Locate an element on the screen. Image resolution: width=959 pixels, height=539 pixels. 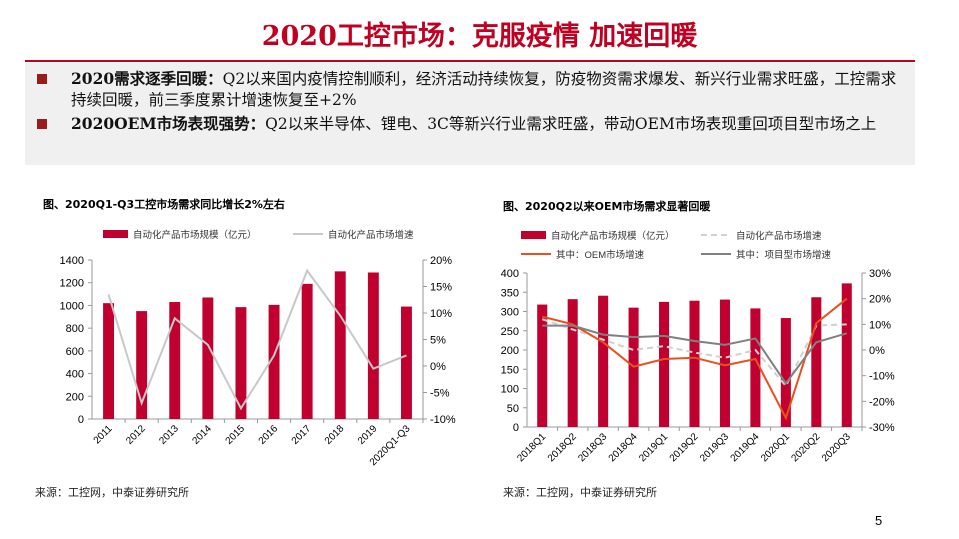
left-tick-label: 1000 is located at coordinates (72, 306).